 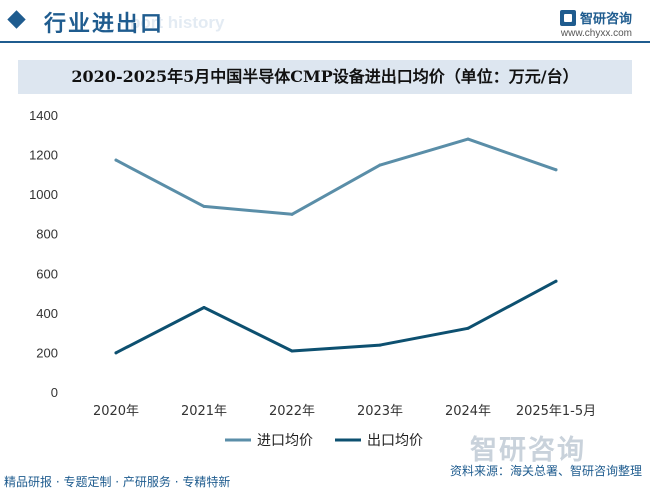 What do you see at coordinates (292, 411) in the screenshot?
I see `x-tick-label: 2022年` at bounding box center [292, 411].